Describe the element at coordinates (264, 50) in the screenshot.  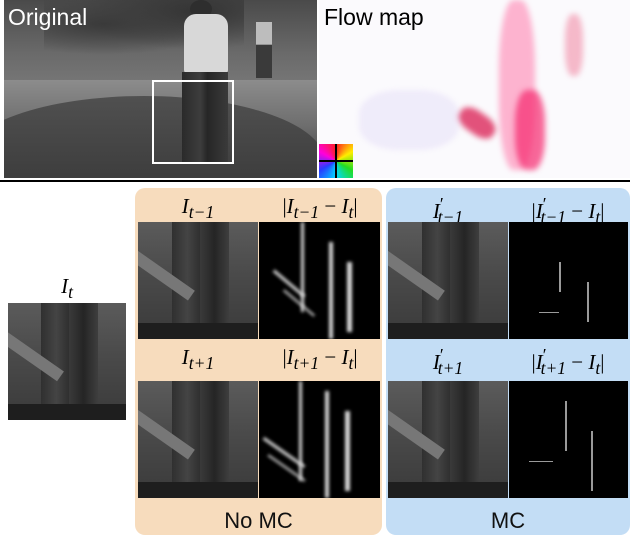
I see `background-skater` at that location.